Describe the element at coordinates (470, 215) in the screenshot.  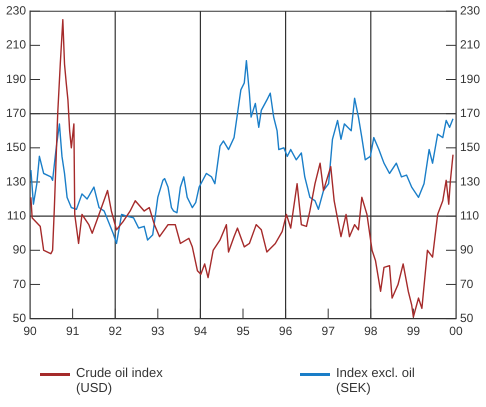
I see `y2-tick-label: 110` at that location.